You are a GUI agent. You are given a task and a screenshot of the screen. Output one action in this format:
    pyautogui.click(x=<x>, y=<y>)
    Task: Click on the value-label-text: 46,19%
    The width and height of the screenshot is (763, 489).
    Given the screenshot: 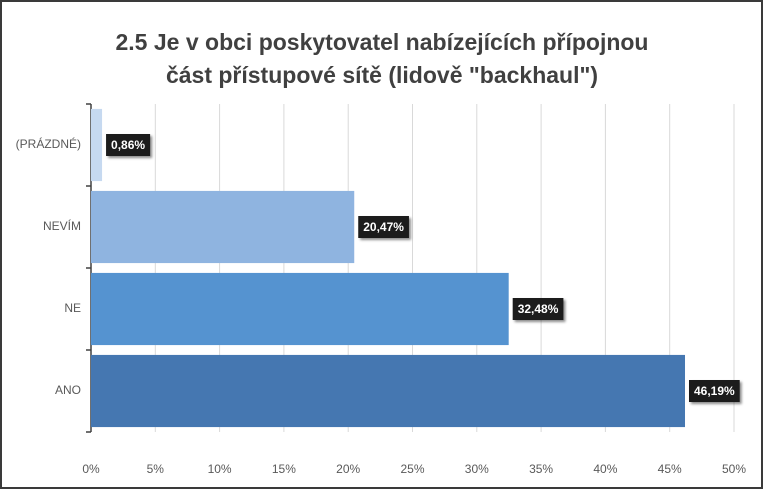 What is the action you would take?
    pyautogui.click(x=714, y=391)
    